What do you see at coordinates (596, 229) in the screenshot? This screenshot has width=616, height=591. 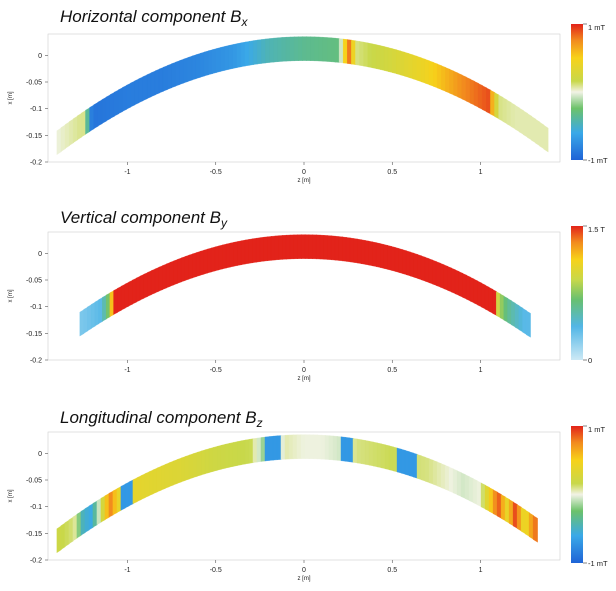 I see `colorbar-max-label: 1.5 T` at bounding box center [596, 229].